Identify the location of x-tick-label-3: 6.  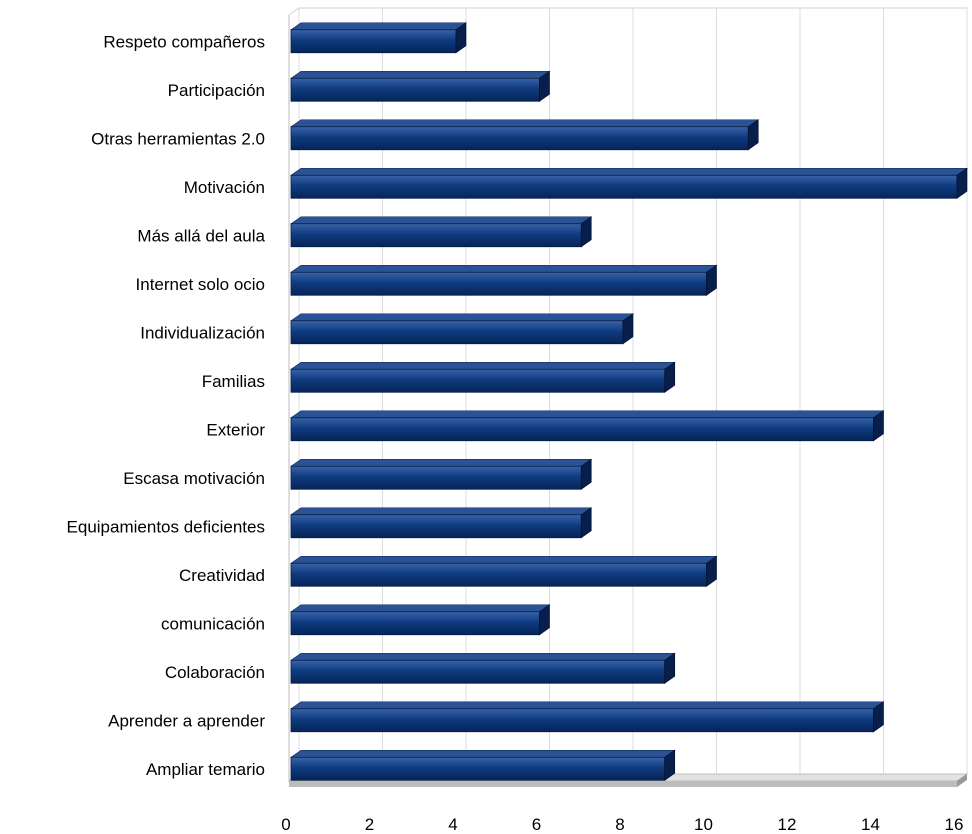
(536, 824).